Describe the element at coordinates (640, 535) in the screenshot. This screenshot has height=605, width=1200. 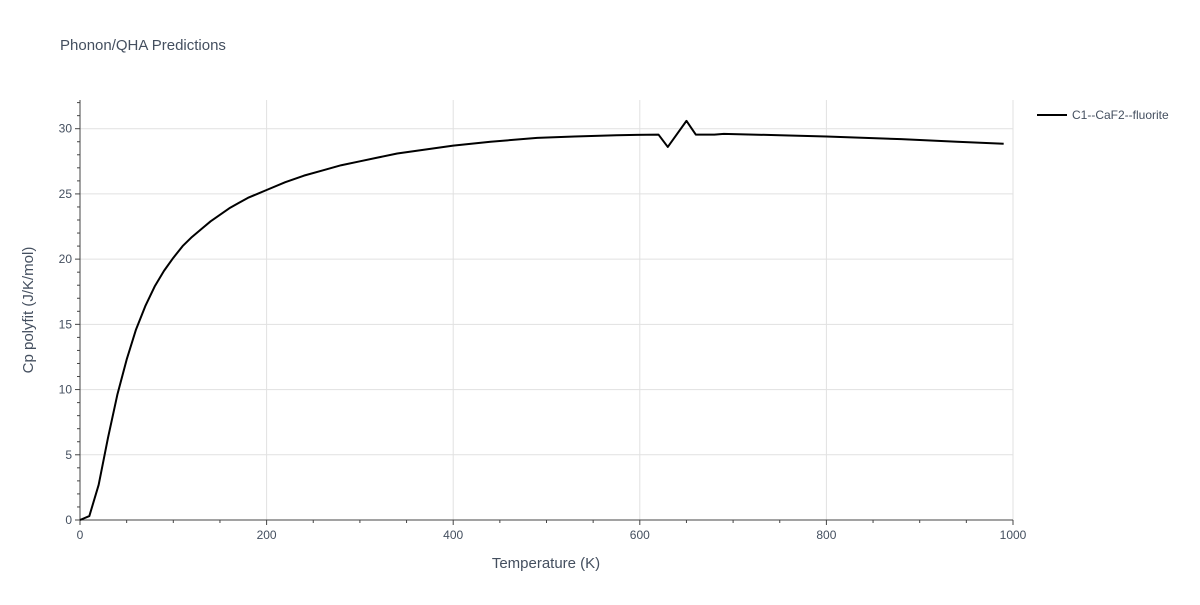
I see `x-tick-label: 600` at that location.